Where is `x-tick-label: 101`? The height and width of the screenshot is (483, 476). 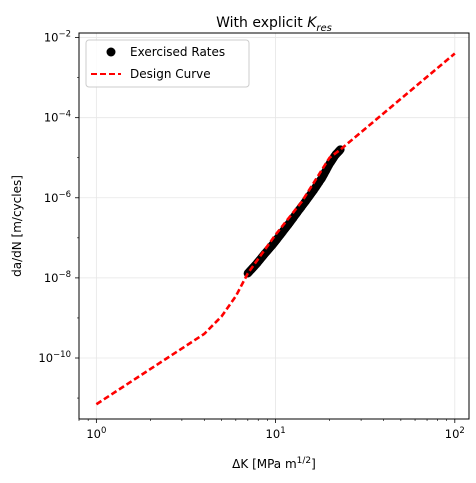
x-tick-label: 101 is located at coordinates (276, 433).